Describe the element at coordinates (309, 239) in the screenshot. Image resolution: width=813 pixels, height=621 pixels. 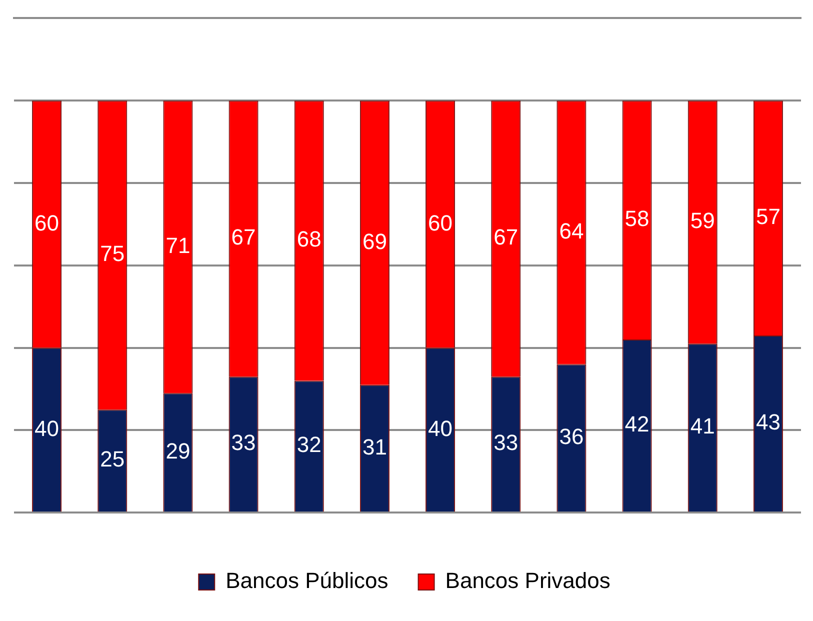
I see `data-label: 68` at that location.